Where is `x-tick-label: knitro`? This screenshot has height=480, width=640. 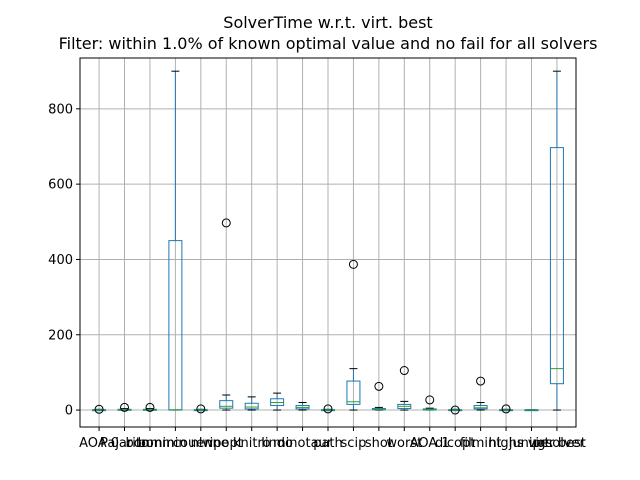 x-tick-label: knitro is located at coordinates (252, 443).